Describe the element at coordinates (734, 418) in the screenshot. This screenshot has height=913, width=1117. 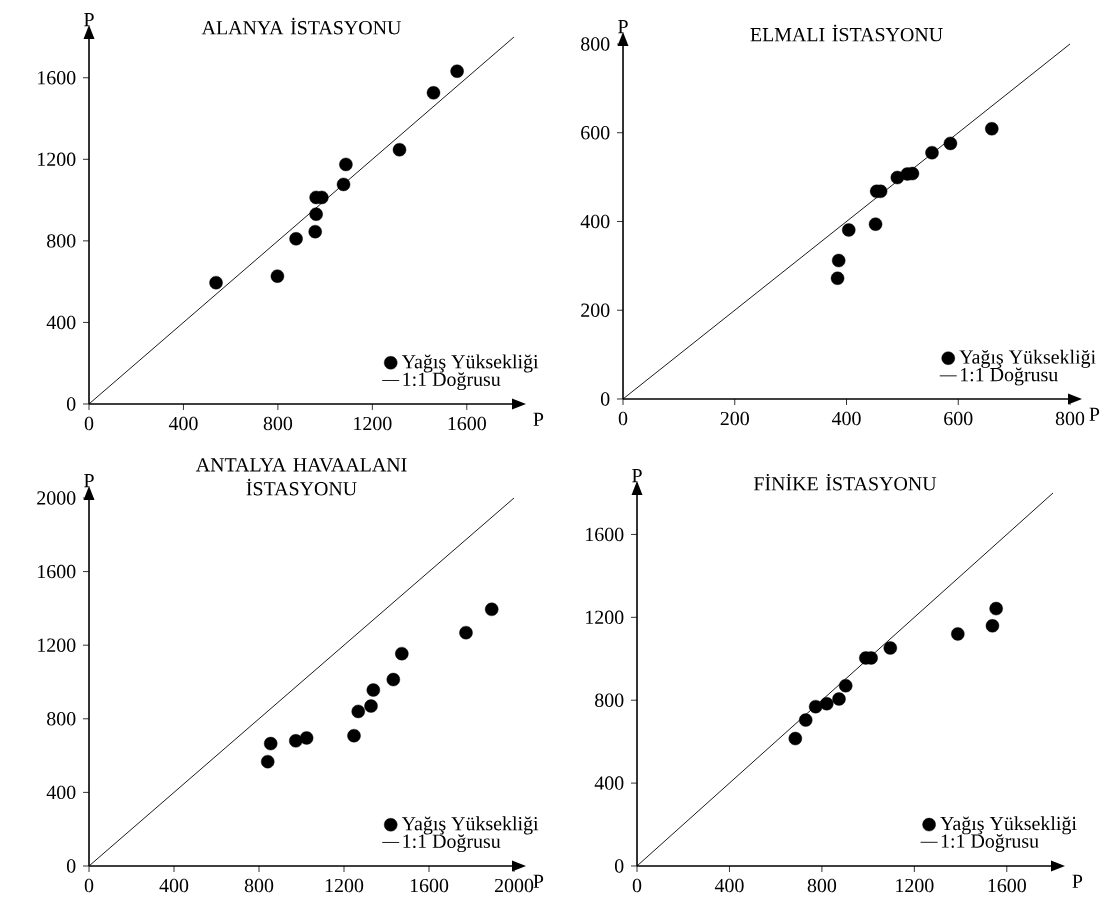
I see `x-tick-label: 200` at that location.